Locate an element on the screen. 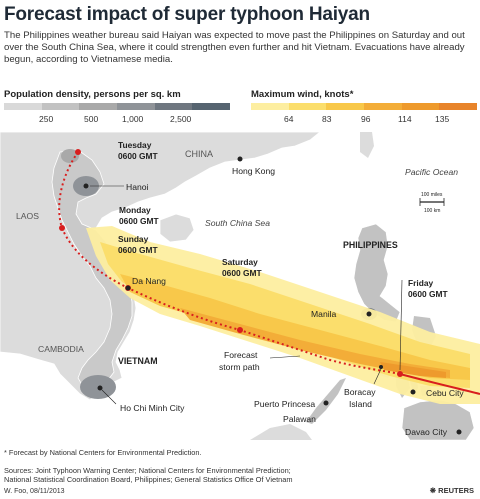 Image resolution: width=480 pixels, height=499 pixels. davao-label: Davao City is located at coordinates (426, 432).